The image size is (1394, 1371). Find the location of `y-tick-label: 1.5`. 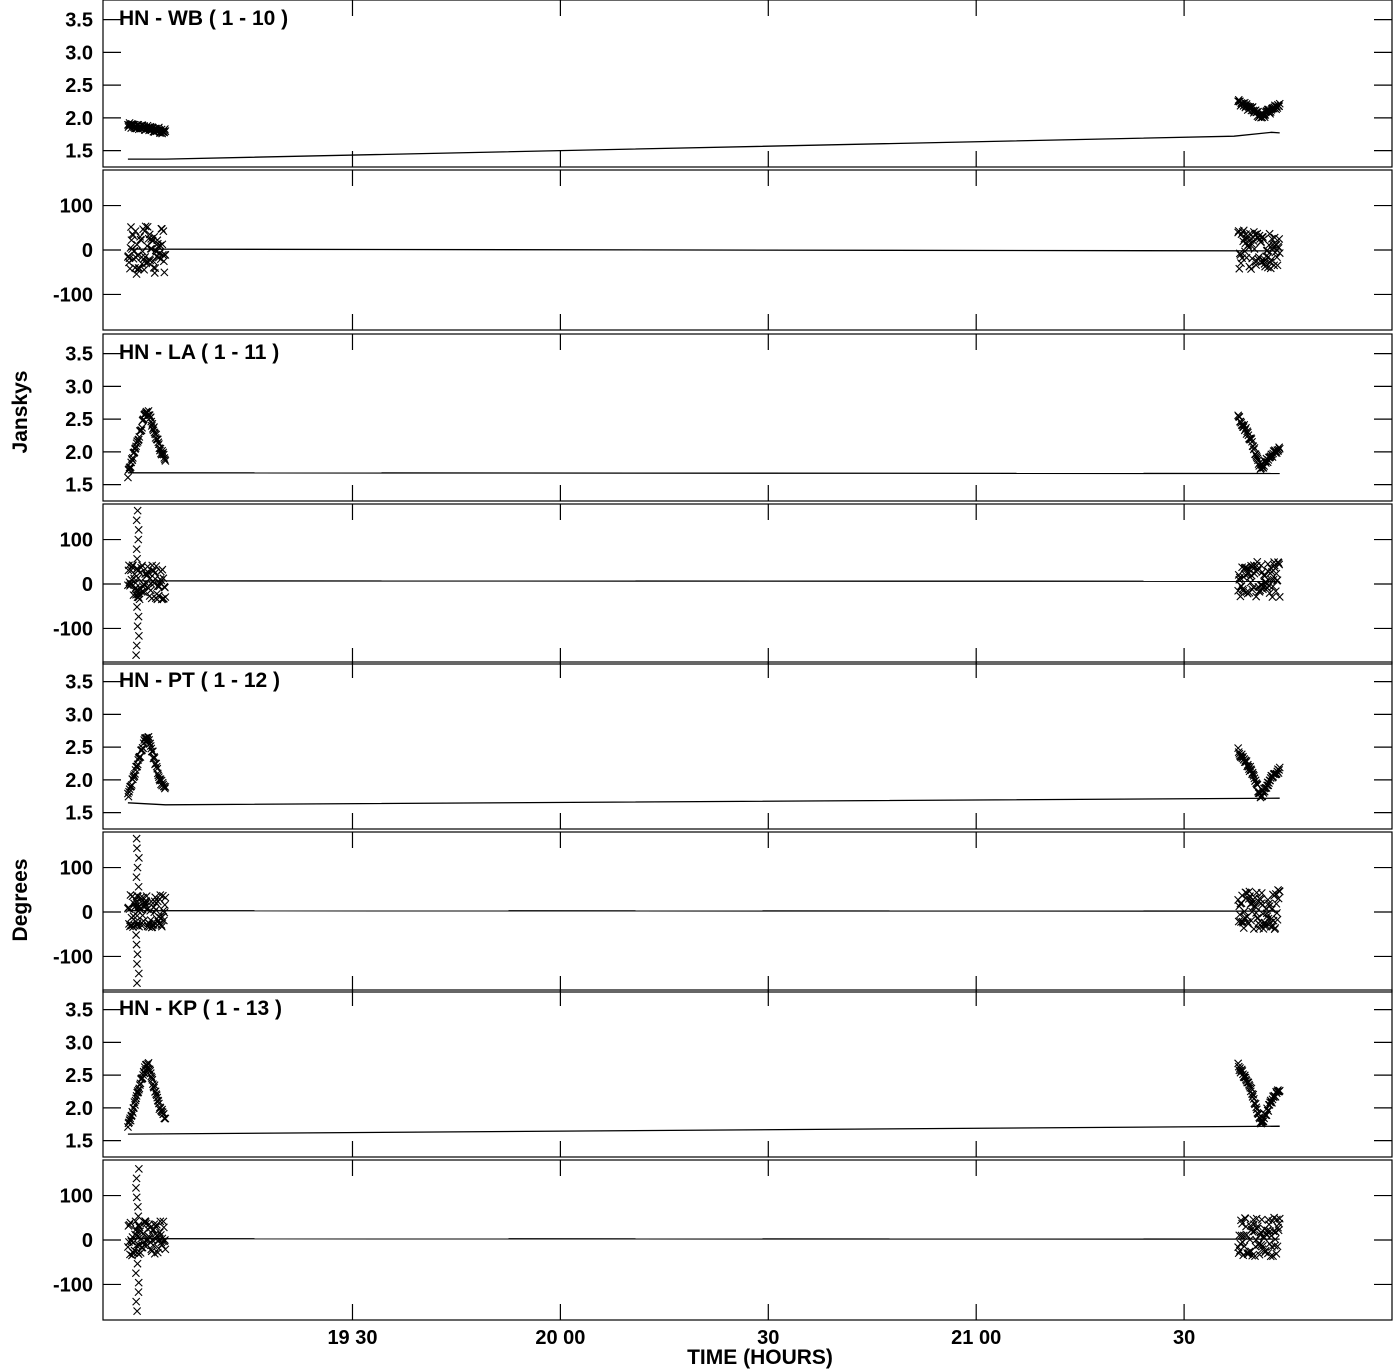

y-tick-label: 1.5 is located at coordinates (79, 152).